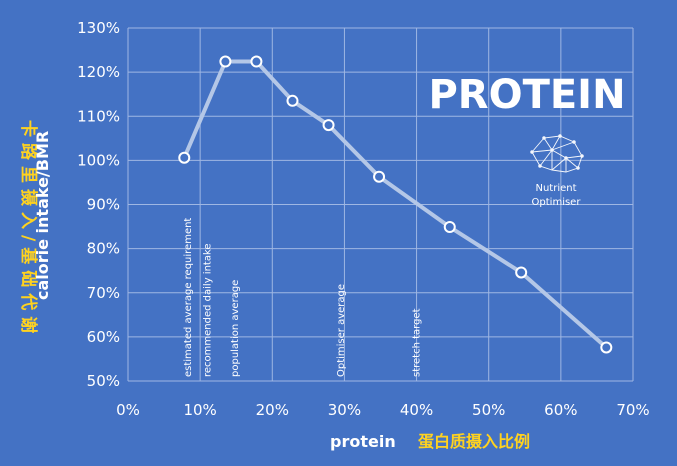 Image resolution: width=677 pixels, height=466 pixels. What do you see at coordinates (272, 410) in the screenshot?
I see `x-tick-label: 20%` at bounding box center [272, 410].